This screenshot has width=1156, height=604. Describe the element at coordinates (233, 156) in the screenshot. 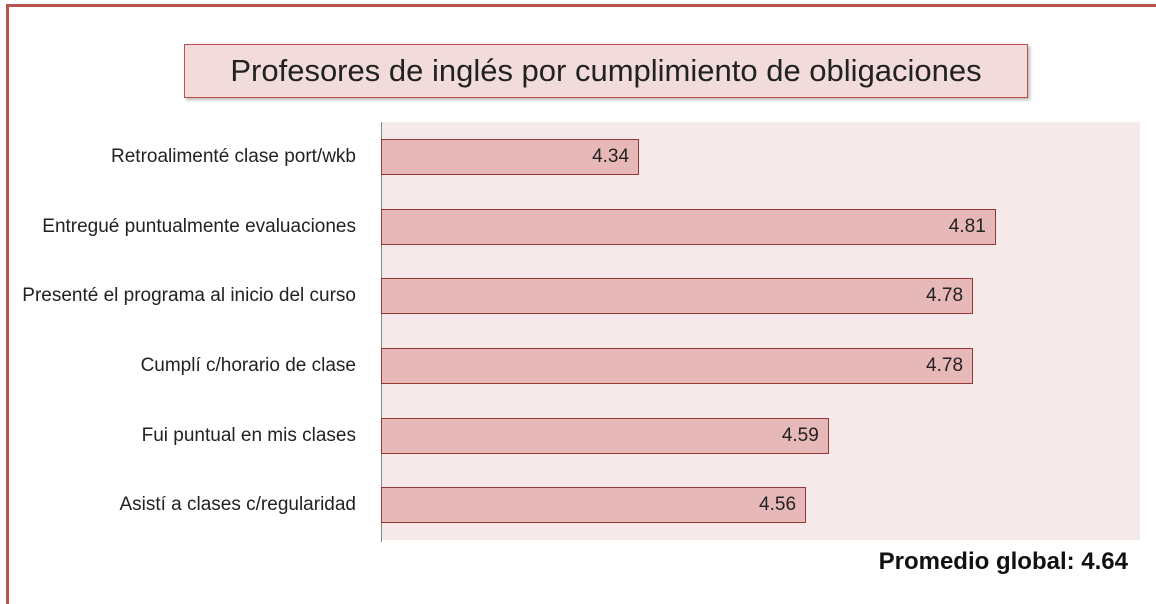

I see `category-label: Retroalimenté clase port/wkb` at that location.